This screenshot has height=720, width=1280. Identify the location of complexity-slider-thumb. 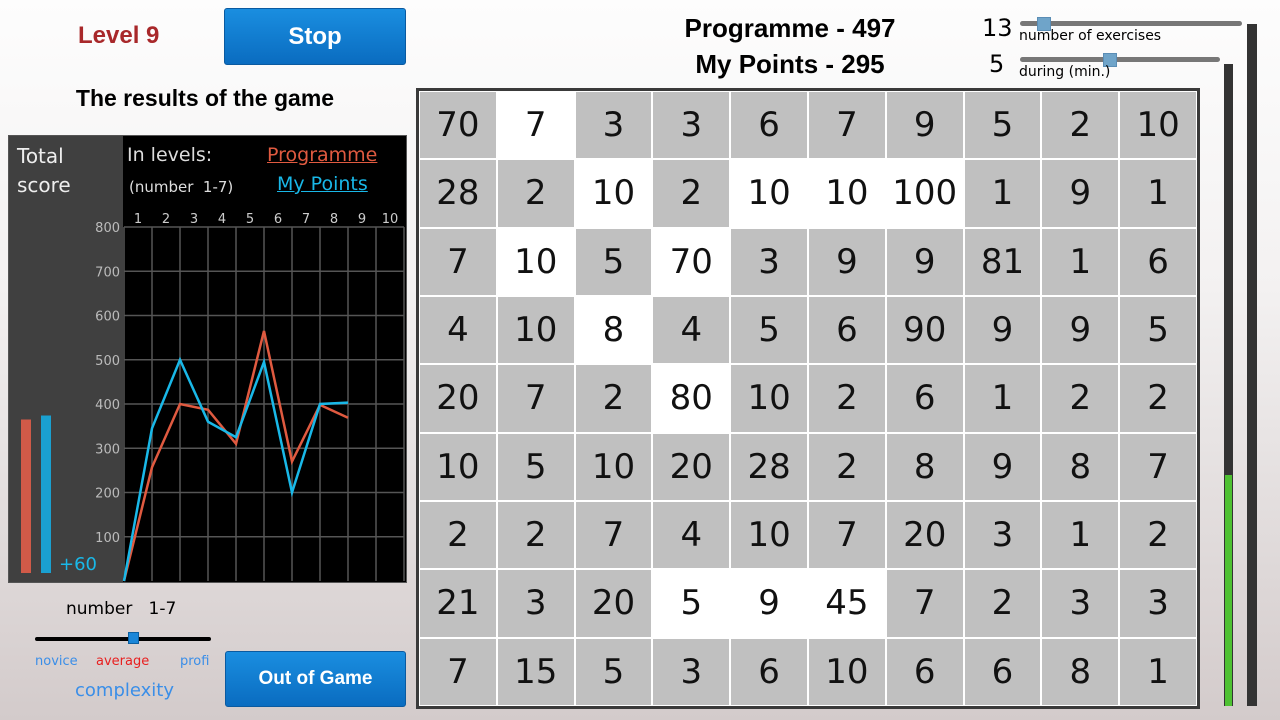
(133, 638).